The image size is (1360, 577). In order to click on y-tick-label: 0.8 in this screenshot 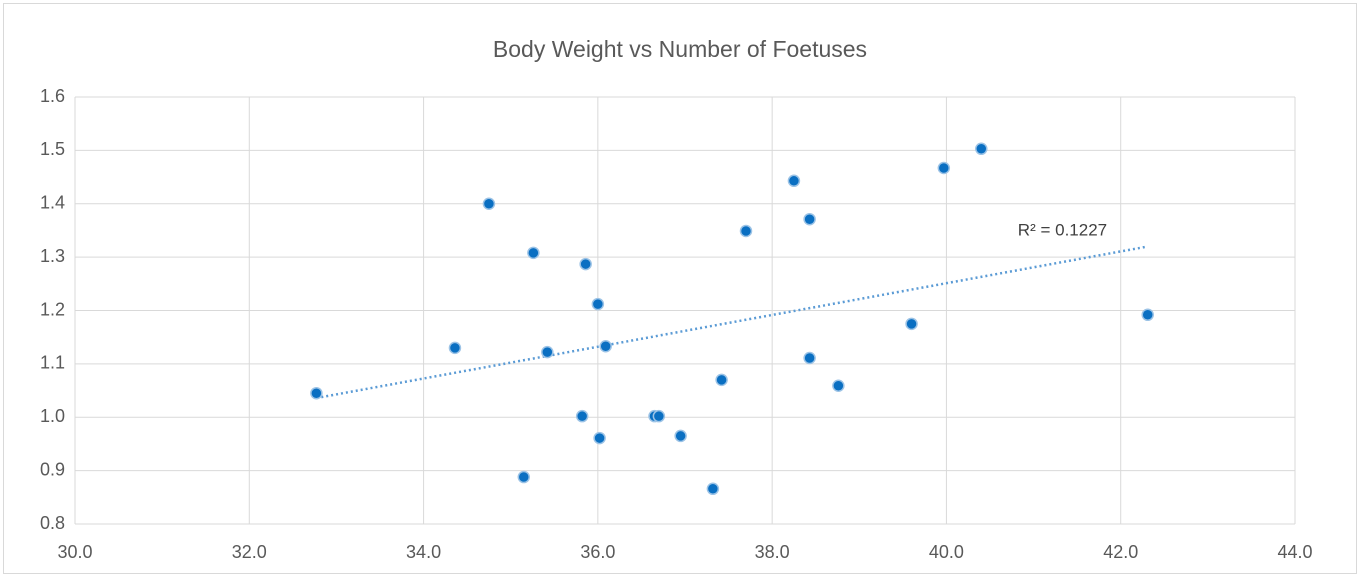, I will do `click(52, 523)`.